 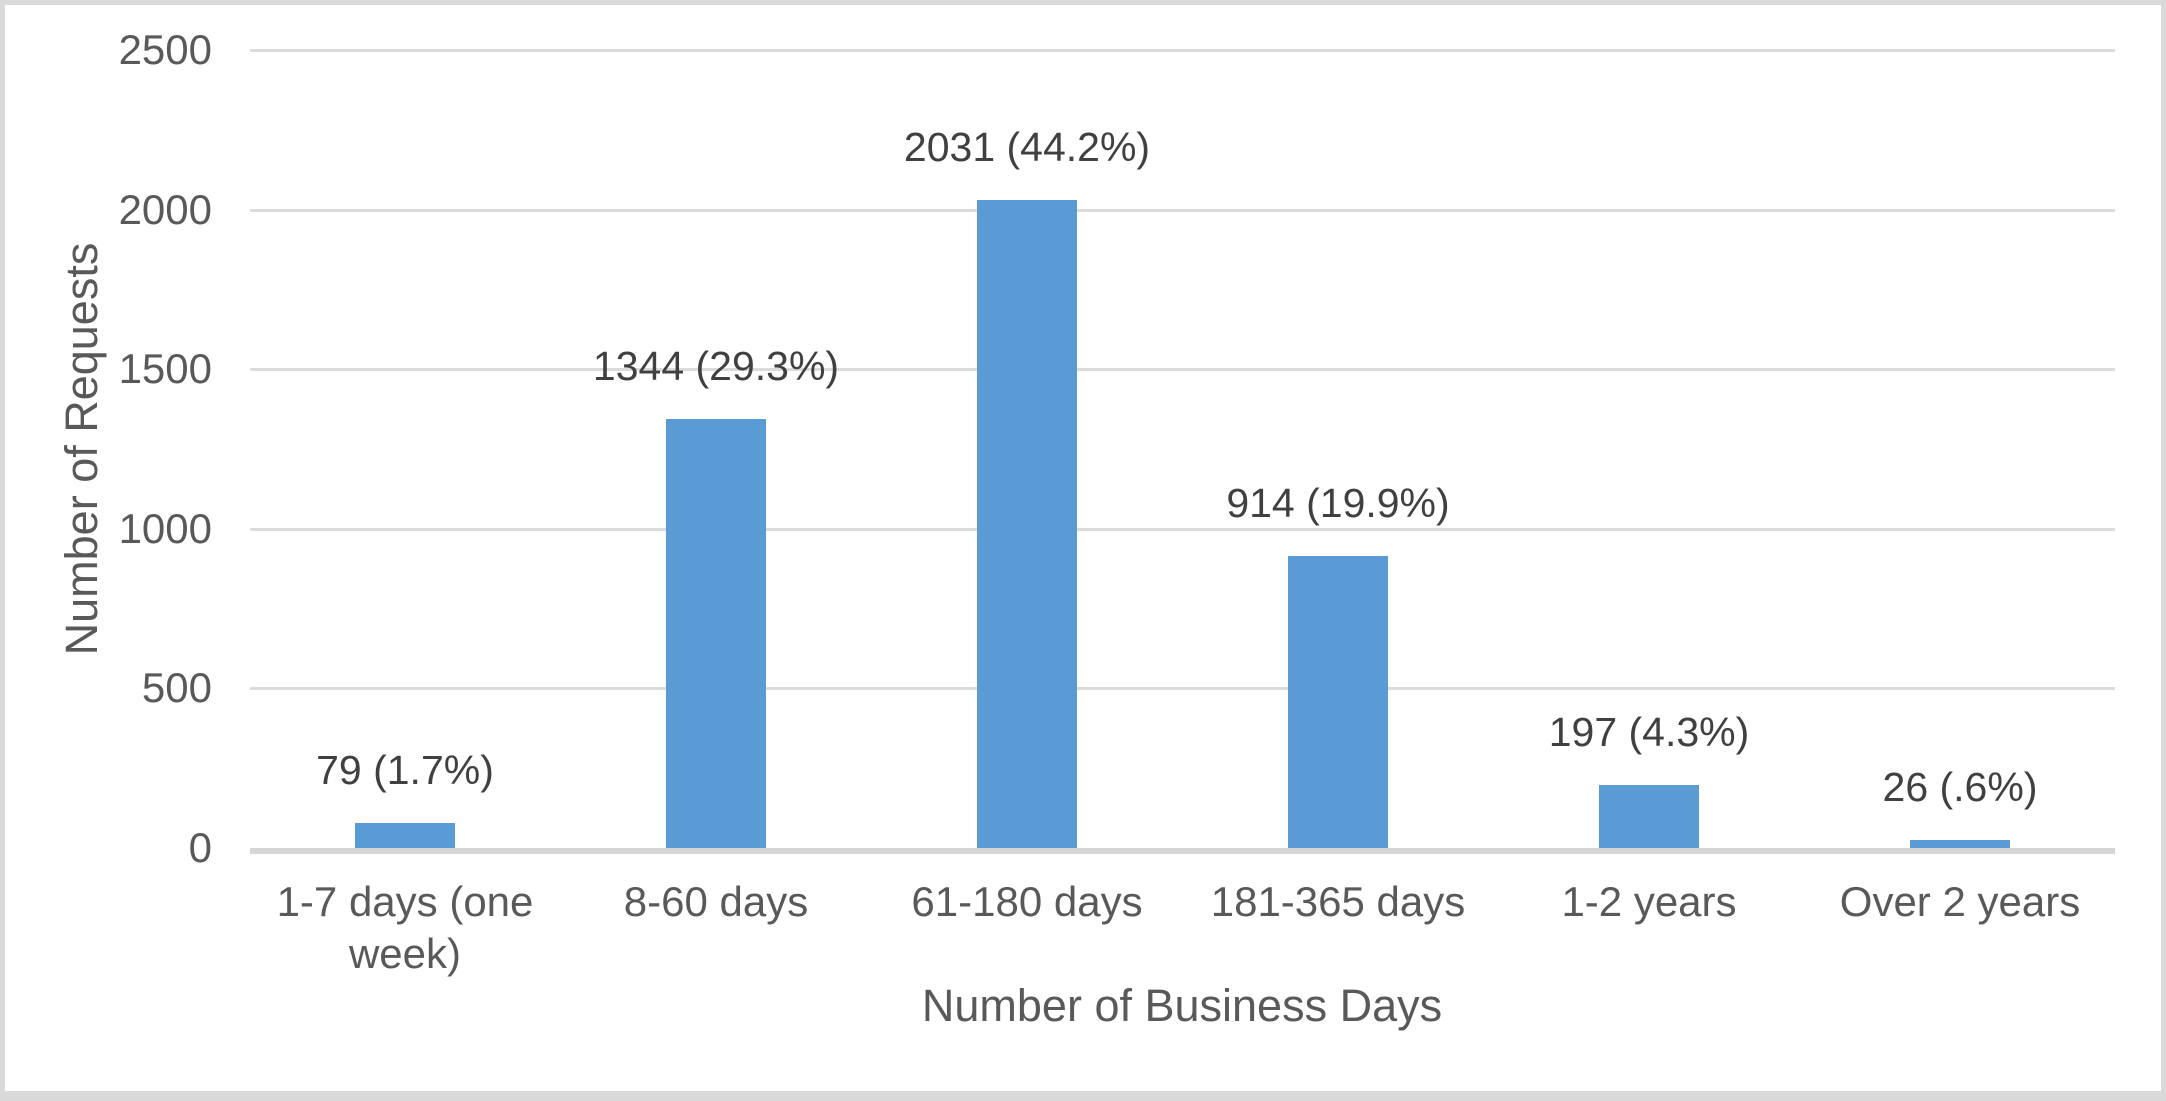 I want to click on x-category-label: 1-2 years, so click(x=1649, y=901).